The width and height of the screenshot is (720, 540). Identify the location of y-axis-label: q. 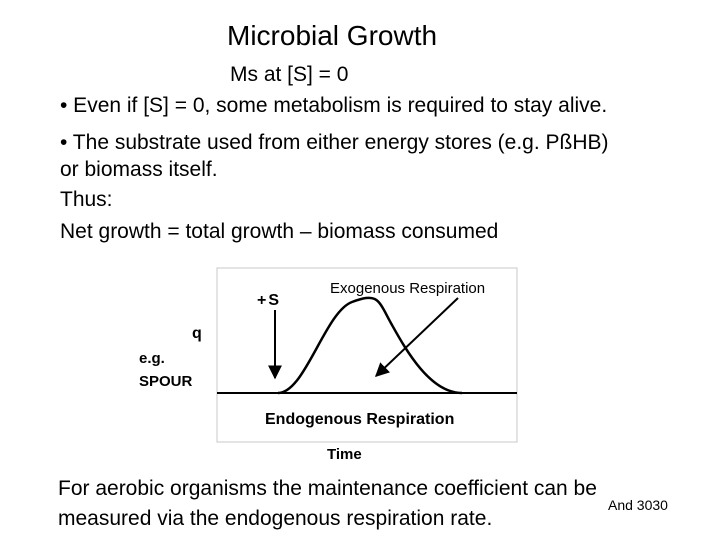
(197, 333).